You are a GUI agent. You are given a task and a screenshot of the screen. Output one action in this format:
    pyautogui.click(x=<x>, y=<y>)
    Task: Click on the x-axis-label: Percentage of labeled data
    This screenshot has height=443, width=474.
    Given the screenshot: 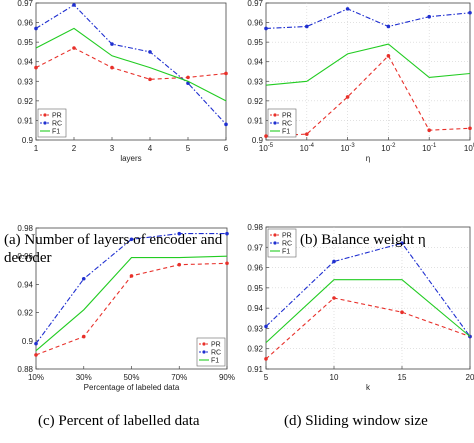 What is the action you would take?
    pyautogui.click(x=132, y=387)
    